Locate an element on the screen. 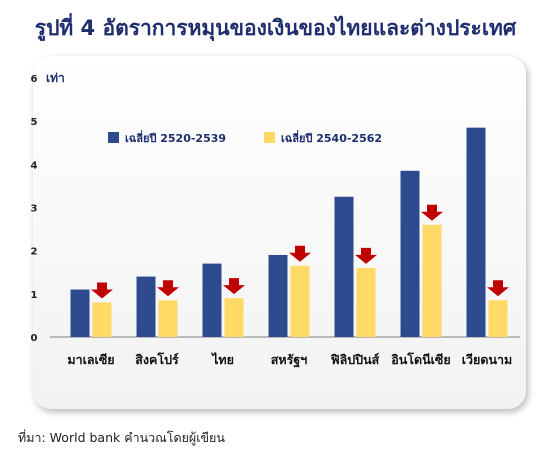 Image resolution: width=551 pixels, height=454 pixels. y-tick-label: 6 is located at coordinates (34, 79).